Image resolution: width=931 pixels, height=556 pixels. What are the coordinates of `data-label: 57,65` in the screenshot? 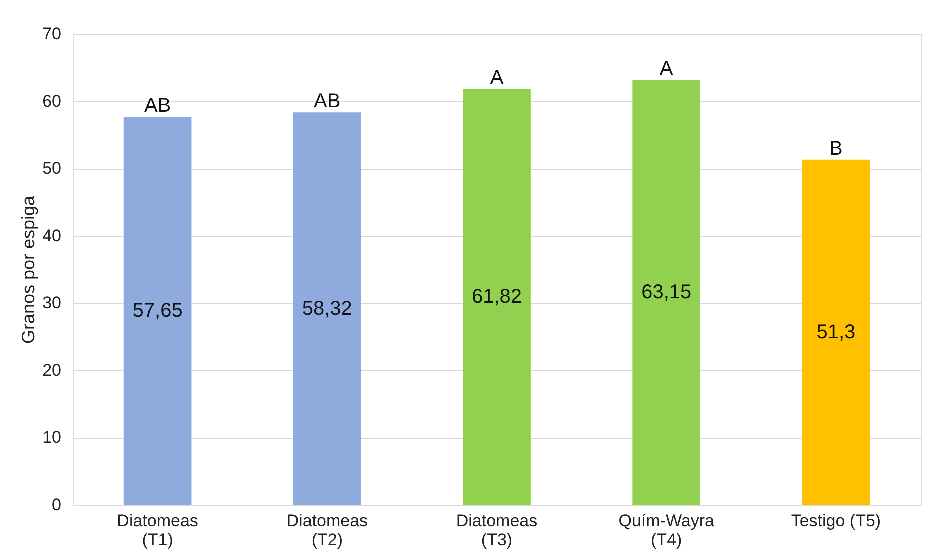 It's located at (157, 311).